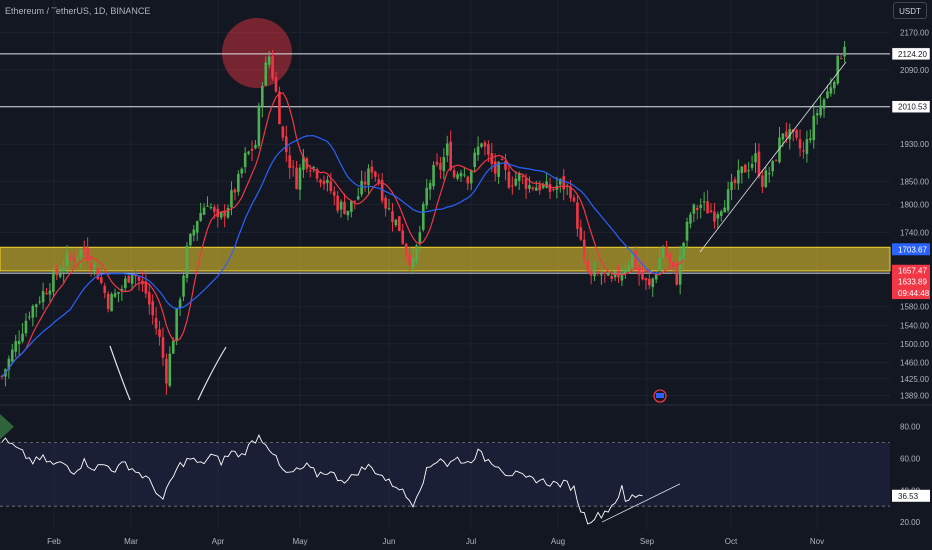 Image resolution: width=932 pixels, height=550 pixels. Describe the element at coordinates (912, 282) in the screenshot. I see `price-tag-label: 1633.89` at that location.